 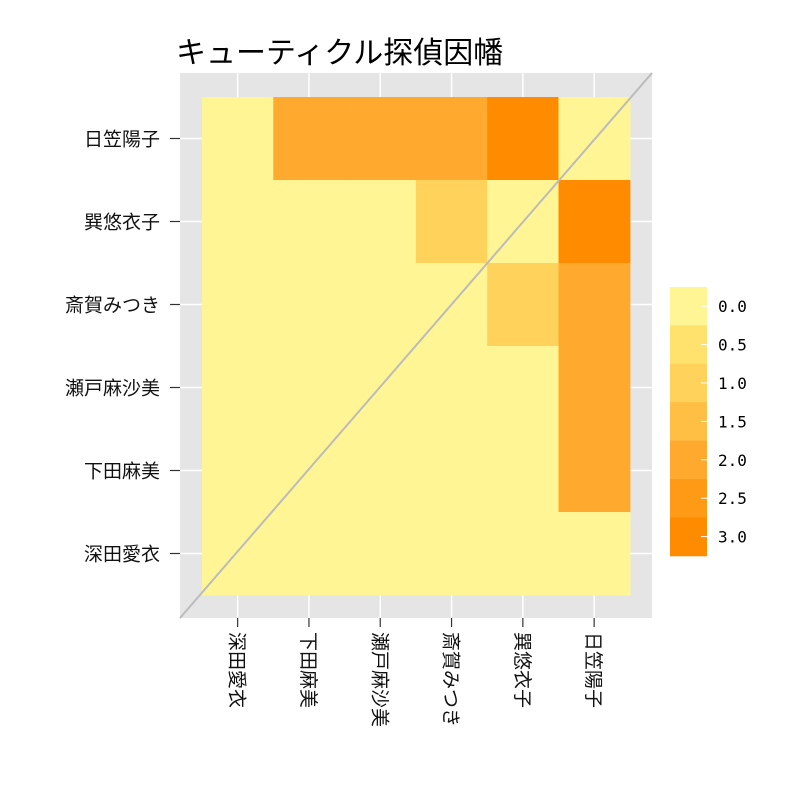 What do you see at coordinates (732, 383) in the screenshot?
I see `legend-label: 1.0` at bounding box center [732, 383].